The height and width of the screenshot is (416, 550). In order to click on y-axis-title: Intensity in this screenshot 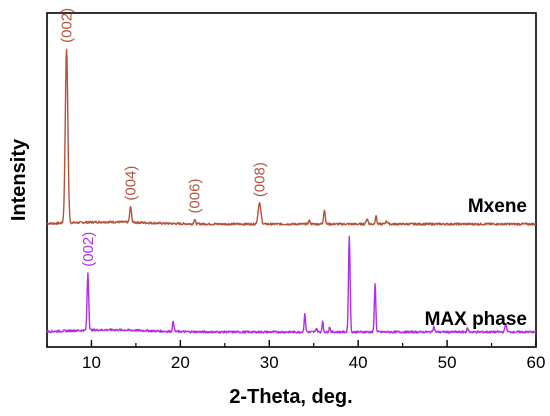, I will do `click(19, 179)`.